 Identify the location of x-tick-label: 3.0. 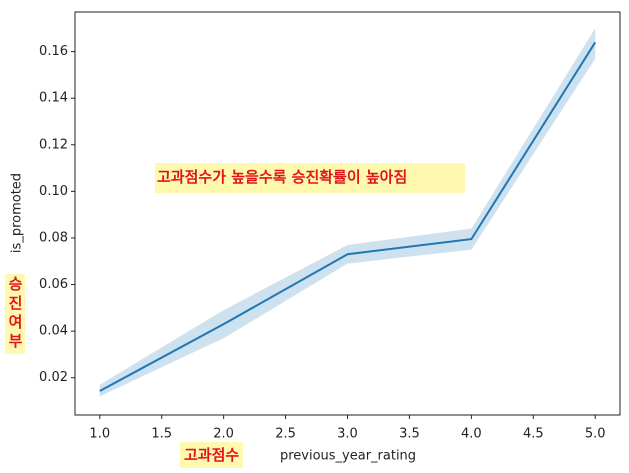
(347, 434).